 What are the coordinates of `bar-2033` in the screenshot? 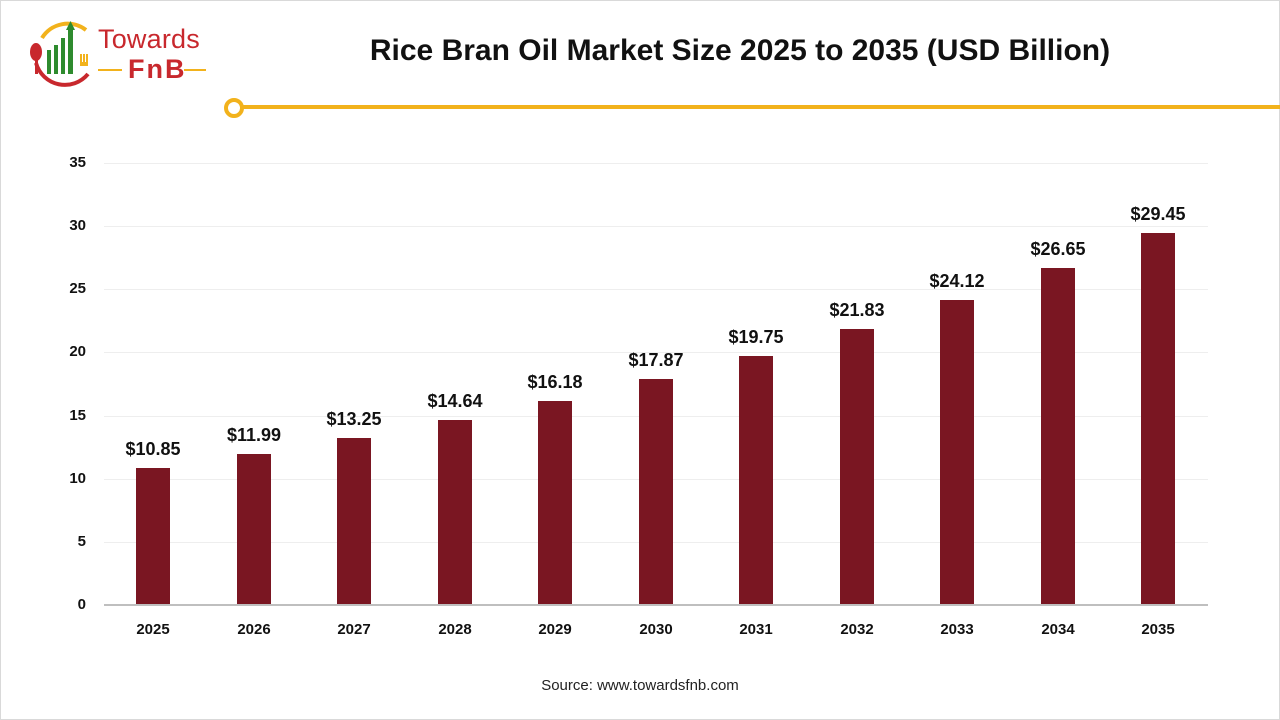 It's located at (957, 452).